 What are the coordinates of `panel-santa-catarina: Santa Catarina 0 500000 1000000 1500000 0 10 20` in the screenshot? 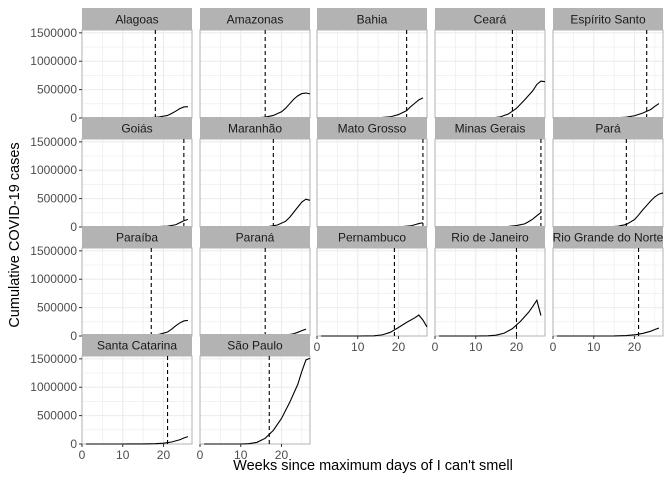 It's located at (111, 398).